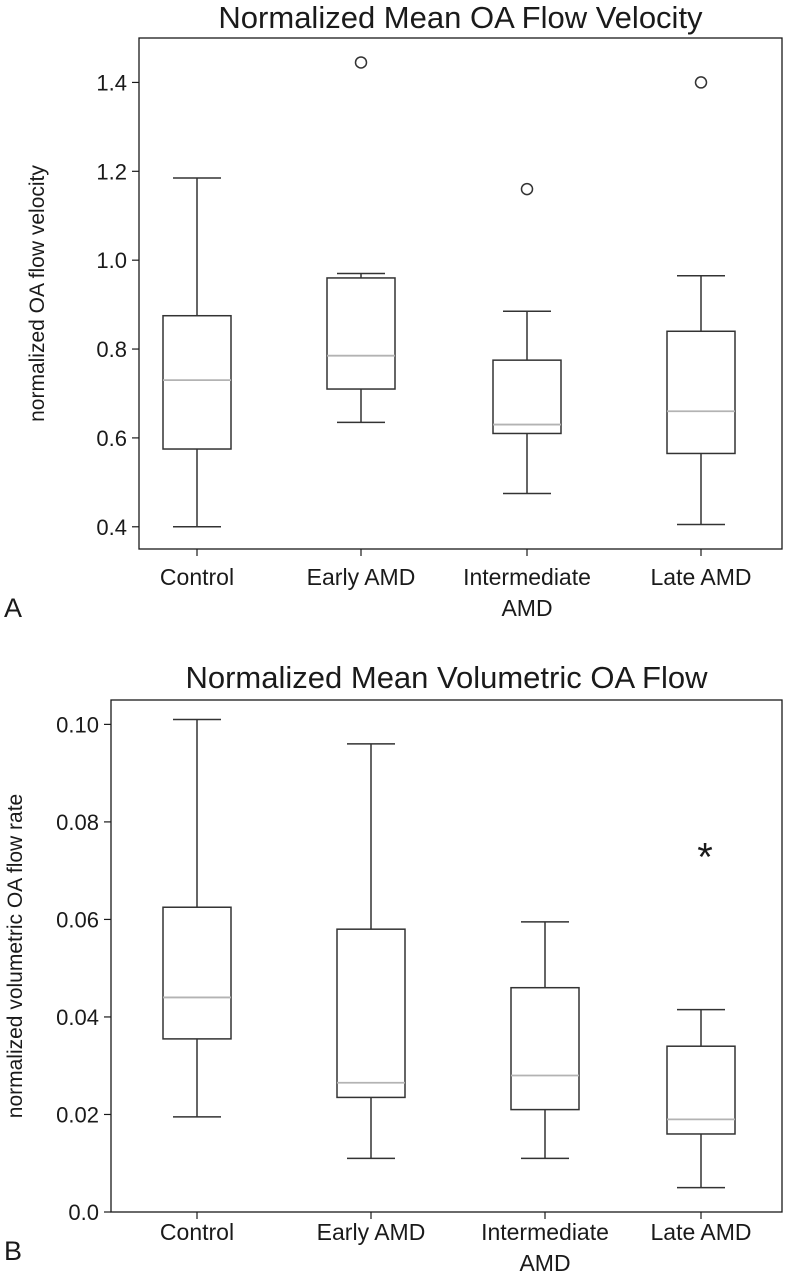  I want to click on chart-title: Normalized Mean Volumetric OA Flow, so click(446, 677).